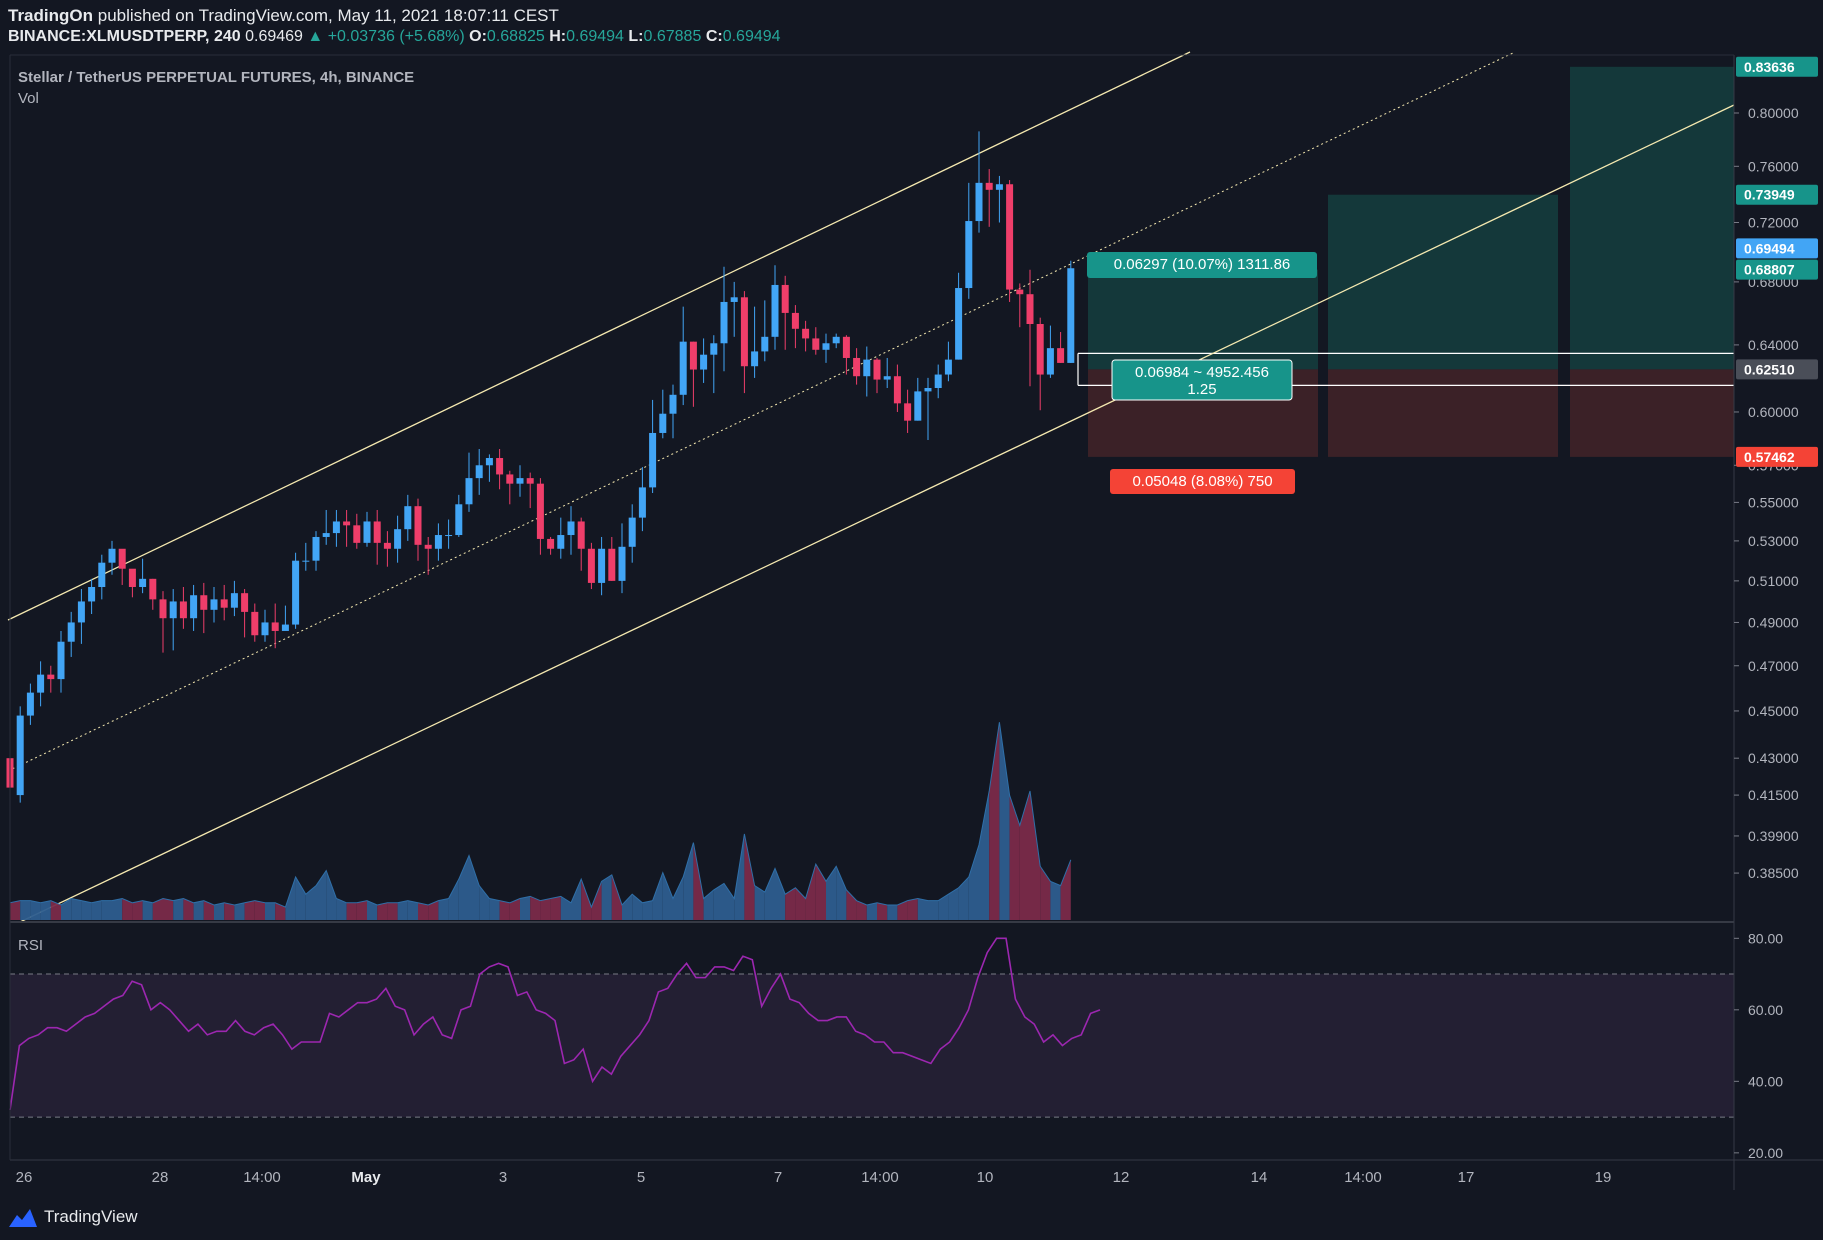  Describe the element at coordinates (1769, 67) in the screenshot. I see `price-badge-text: 0.83636` at that location.